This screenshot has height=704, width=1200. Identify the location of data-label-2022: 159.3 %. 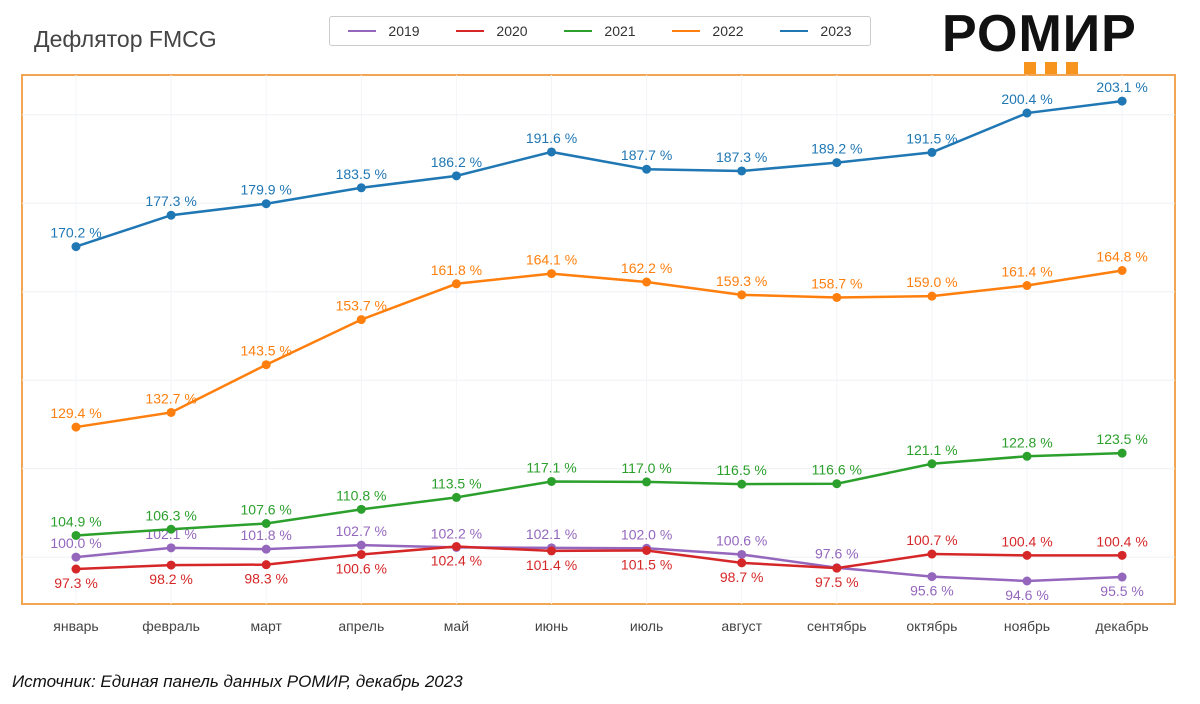
(741, 281).